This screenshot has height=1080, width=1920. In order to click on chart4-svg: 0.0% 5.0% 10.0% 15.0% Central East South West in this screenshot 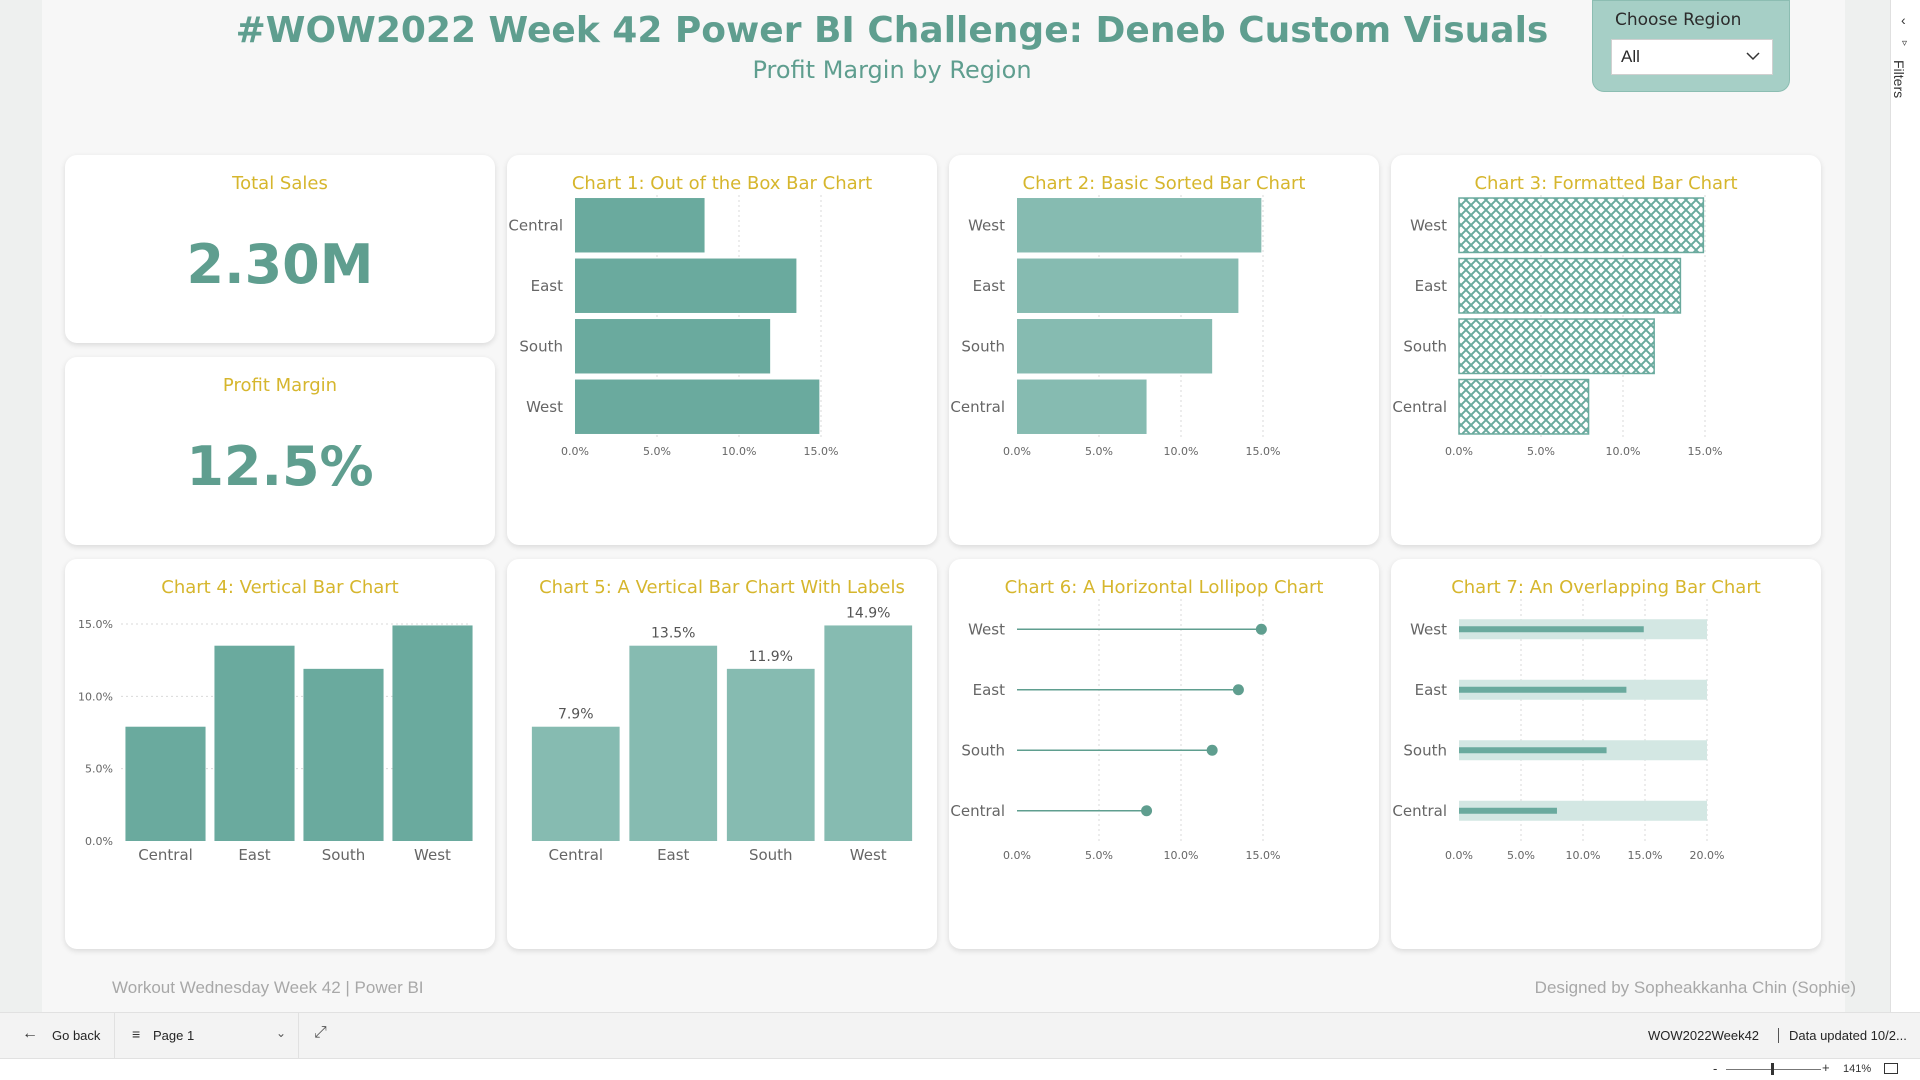, I will do `click(275, 741)`.